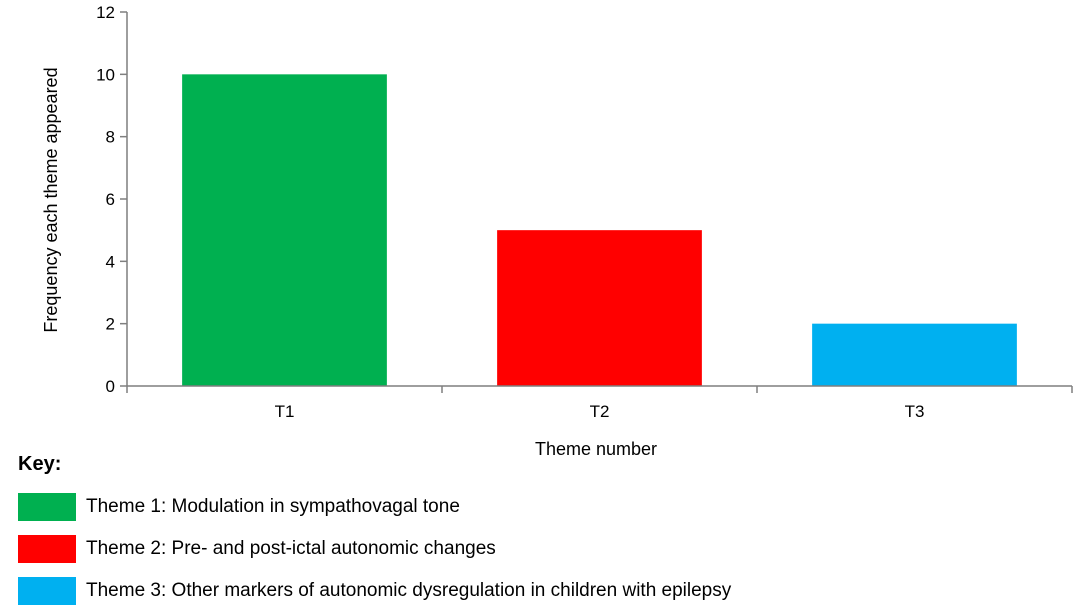 This screenshot has width=1084, height=612. What do you see at coordinates (596, 449) in the screenshot?
I see `x-axis-title: Theme number` at bounding box center [596, 449].